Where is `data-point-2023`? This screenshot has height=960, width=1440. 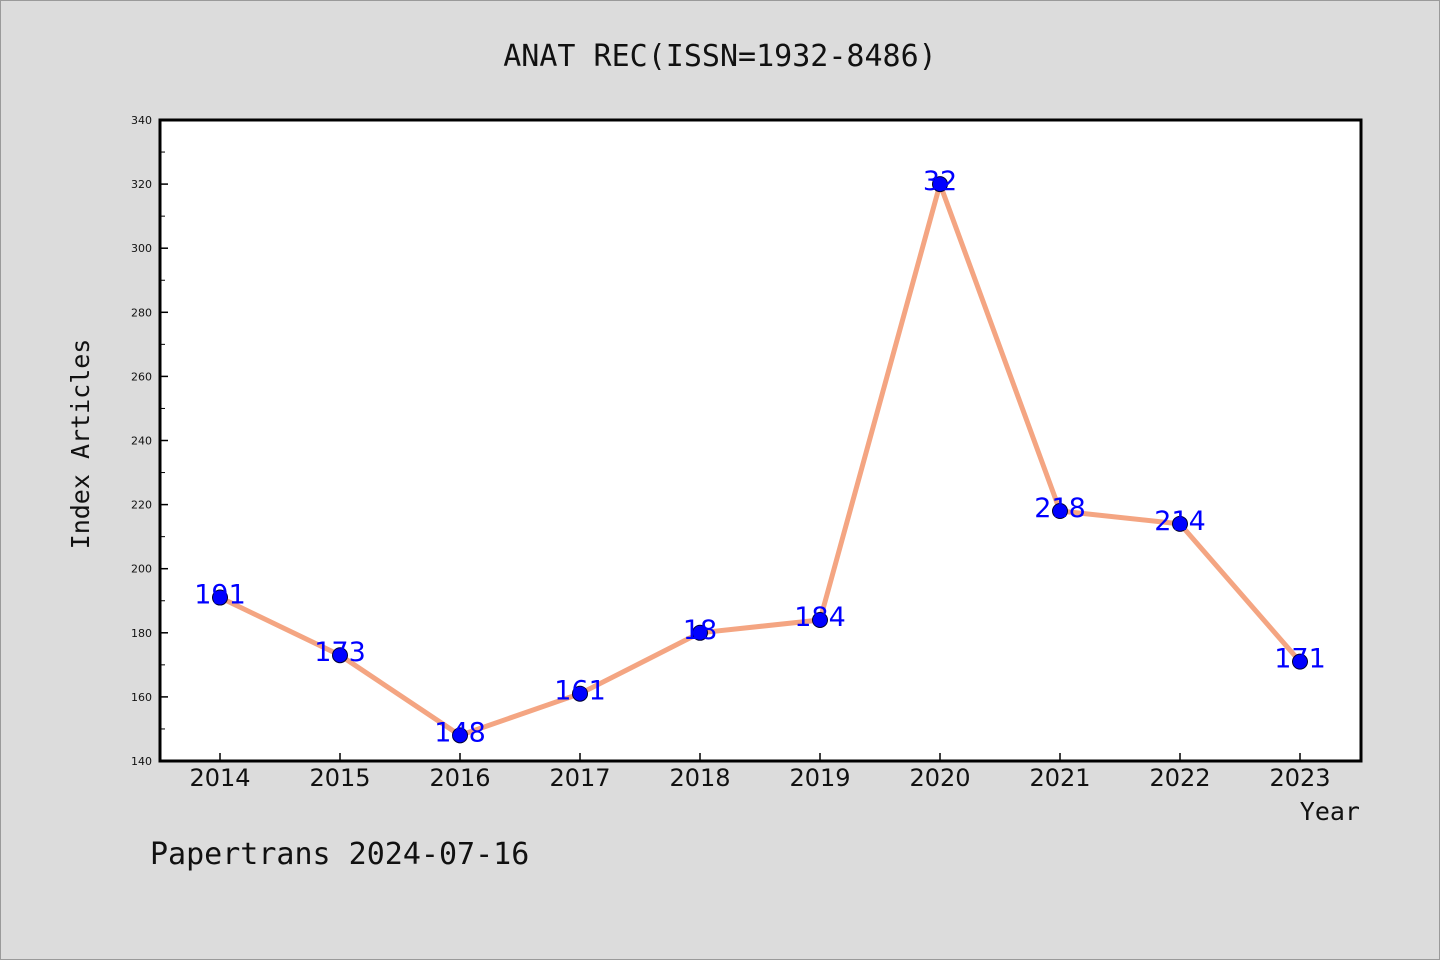 data-point-2023 is located at coordinates (1300, 661).